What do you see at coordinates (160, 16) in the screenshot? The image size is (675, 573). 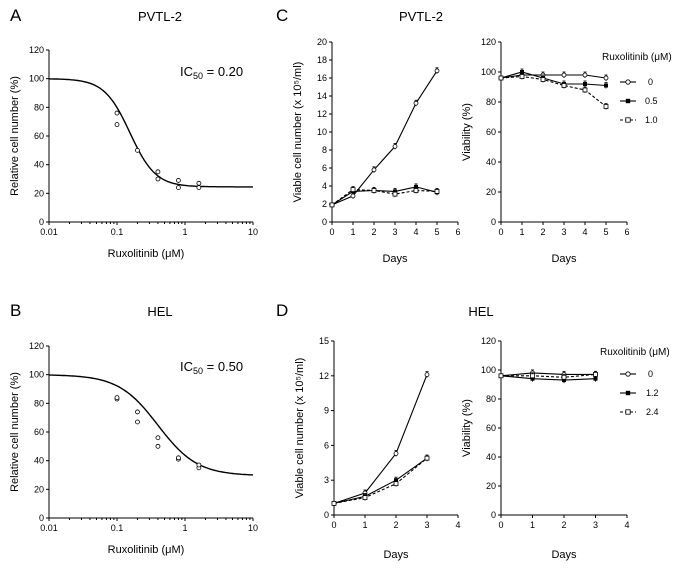 I see `title-pvtl-a: PVTL-2` at bounding box center [160, 16].